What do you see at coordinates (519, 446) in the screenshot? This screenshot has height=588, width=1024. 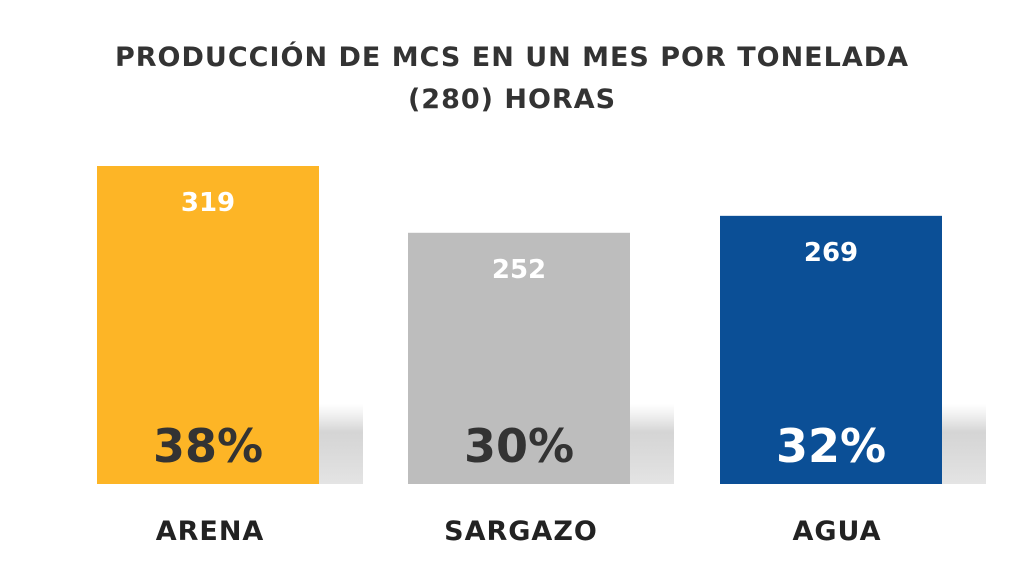 I see `percent-label: 30%` at bounding box center [519, 446].